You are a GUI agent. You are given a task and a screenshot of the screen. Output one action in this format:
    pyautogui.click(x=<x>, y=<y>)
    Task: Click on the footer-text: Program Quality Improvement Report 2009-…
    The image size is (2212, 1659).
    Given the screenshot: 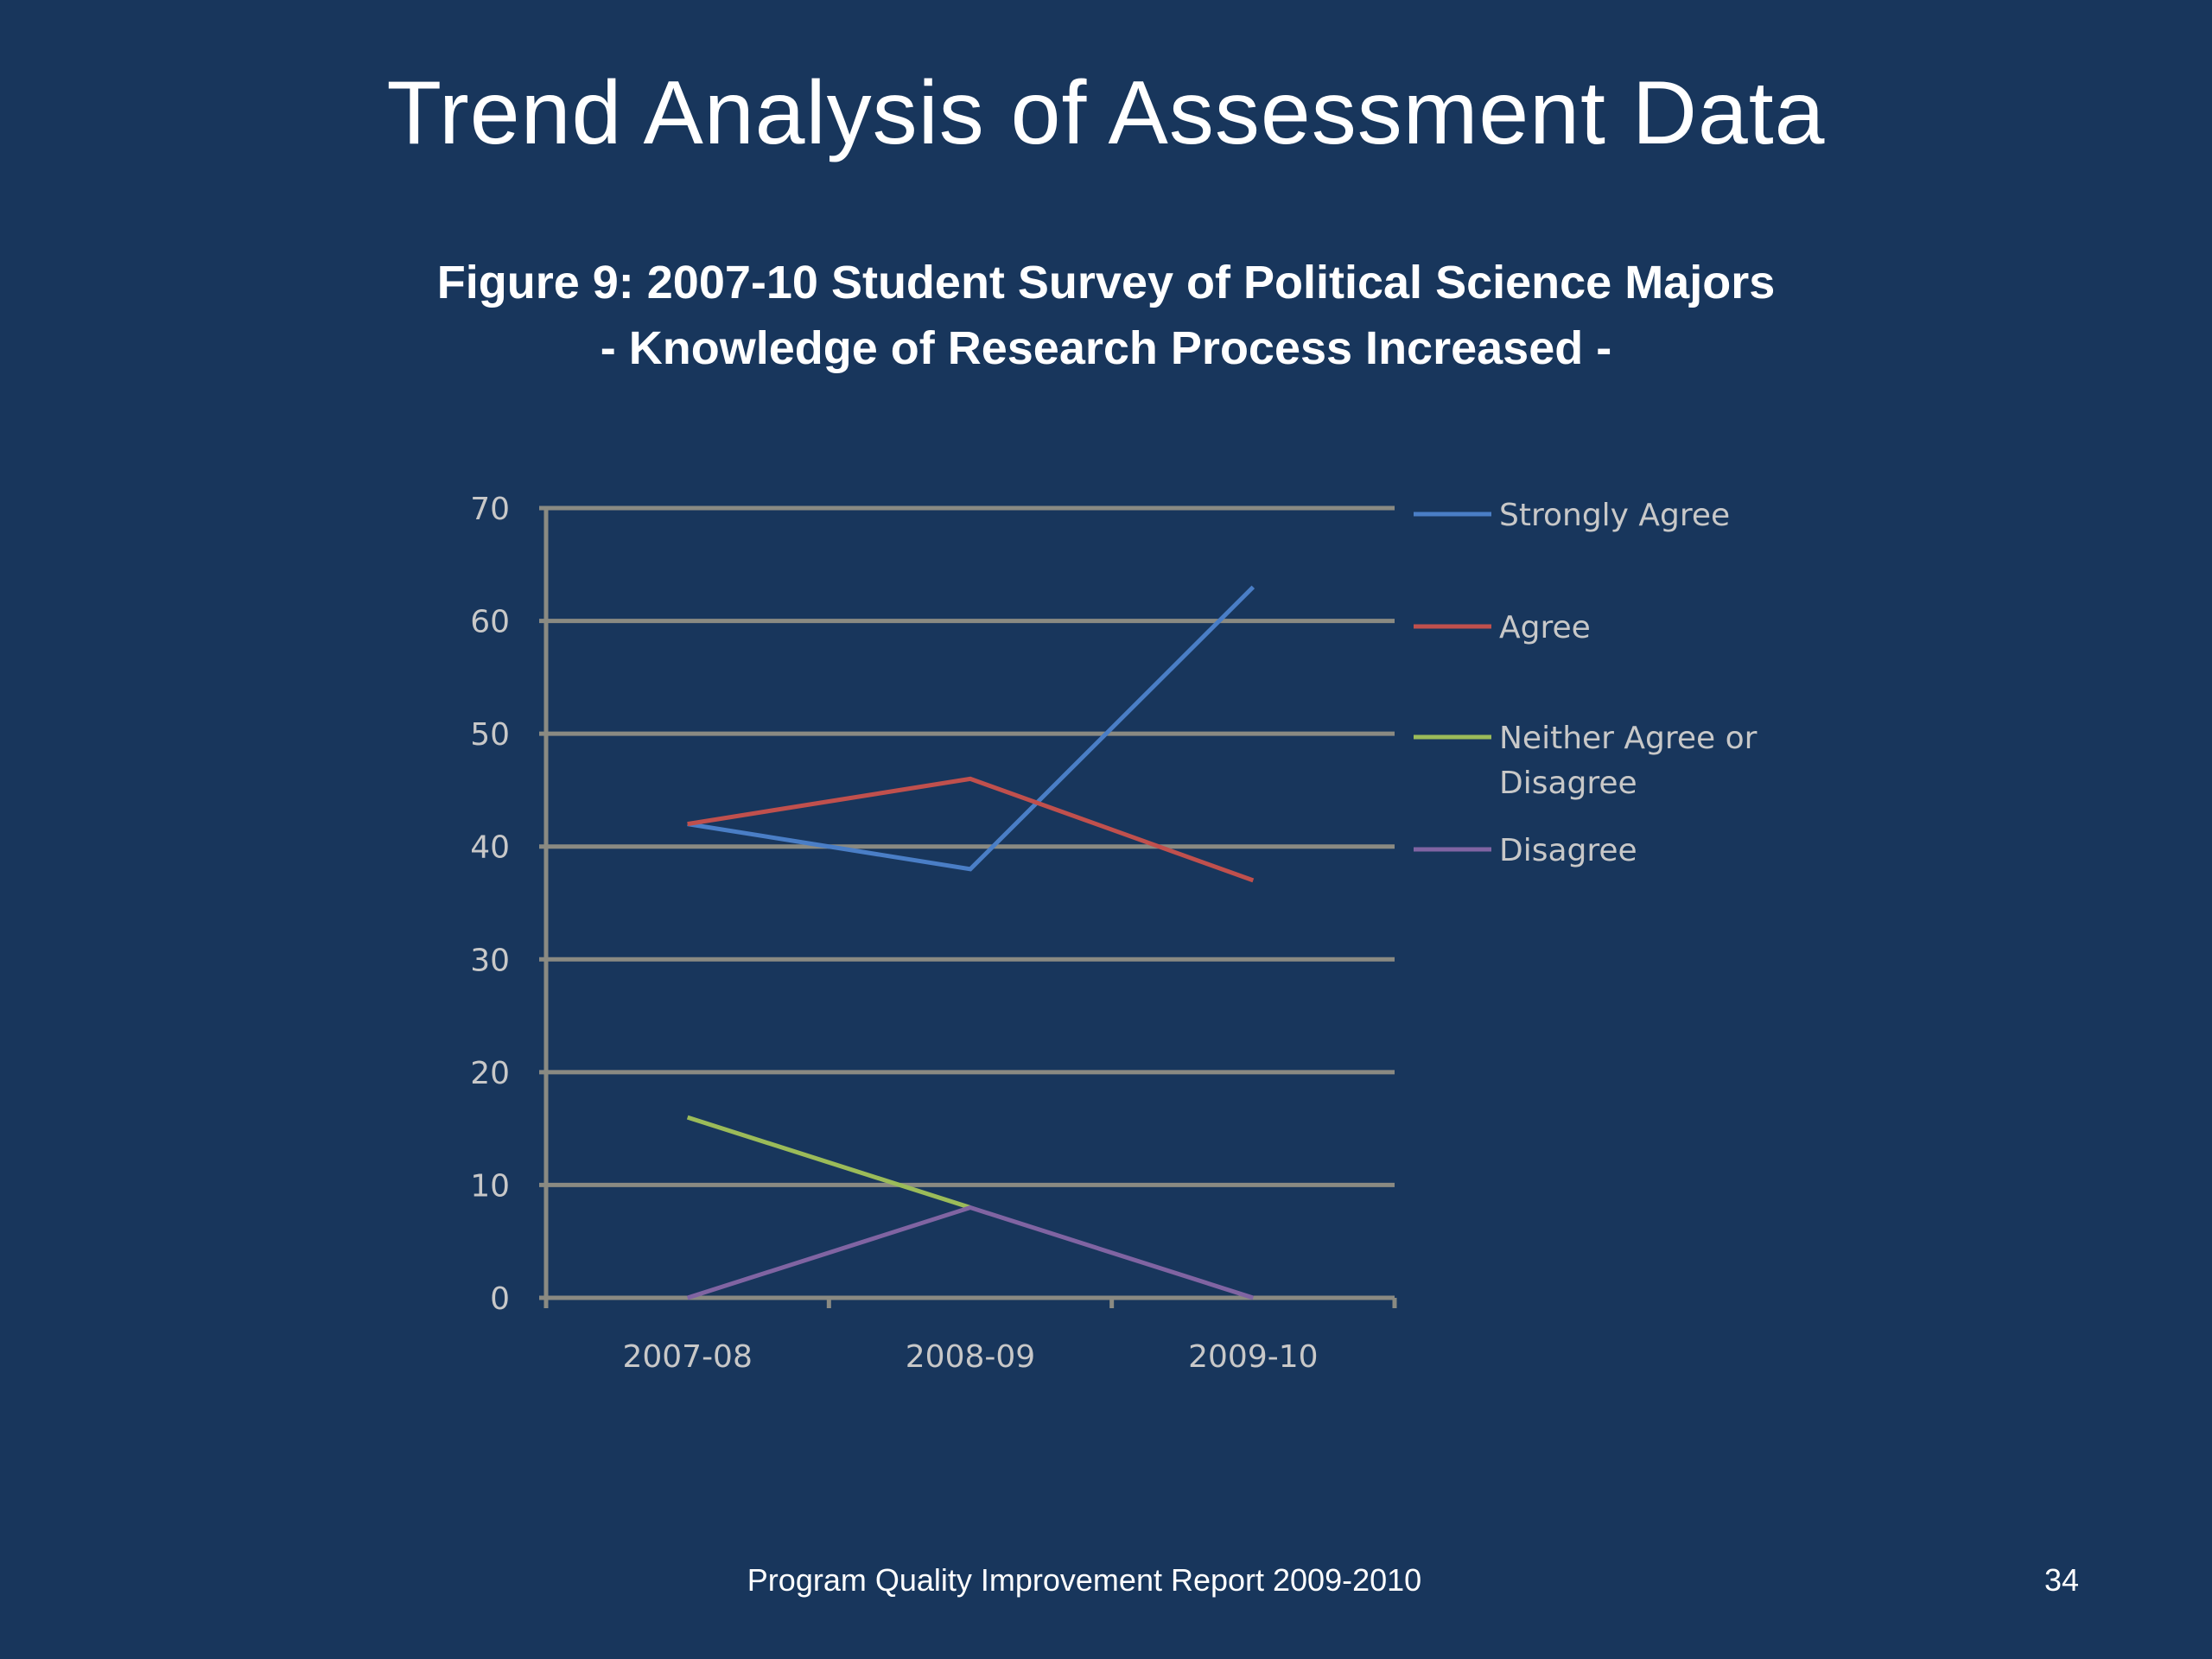 What is the action you would take?
    pyautogui.click(x=1084, y=1580)
    